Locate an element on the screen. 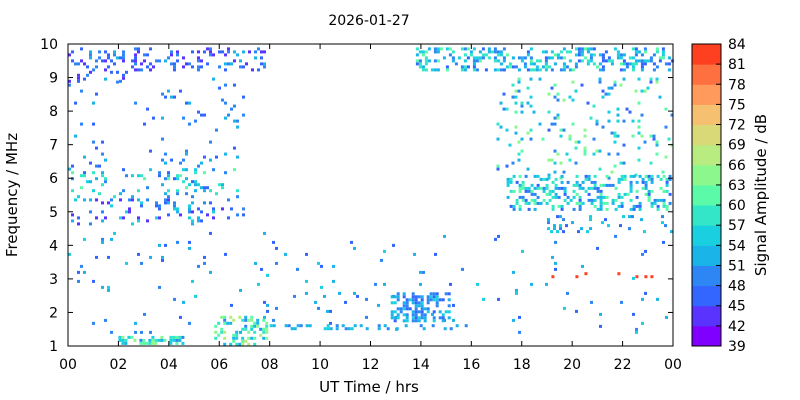 Image resolution: width=800 pixels, height=400 pixels. colorbar-tick-label: 48 is located at coordinates (737, 287).